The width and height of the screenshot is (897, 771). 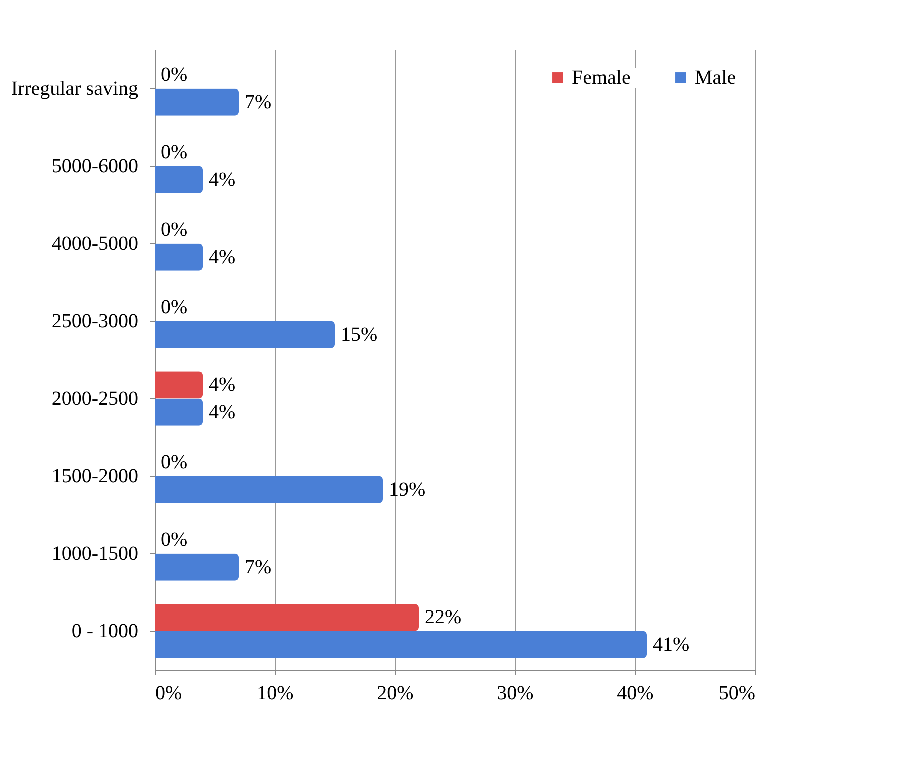 I want to click on data-label: 22%, so click(x=443, y=617).